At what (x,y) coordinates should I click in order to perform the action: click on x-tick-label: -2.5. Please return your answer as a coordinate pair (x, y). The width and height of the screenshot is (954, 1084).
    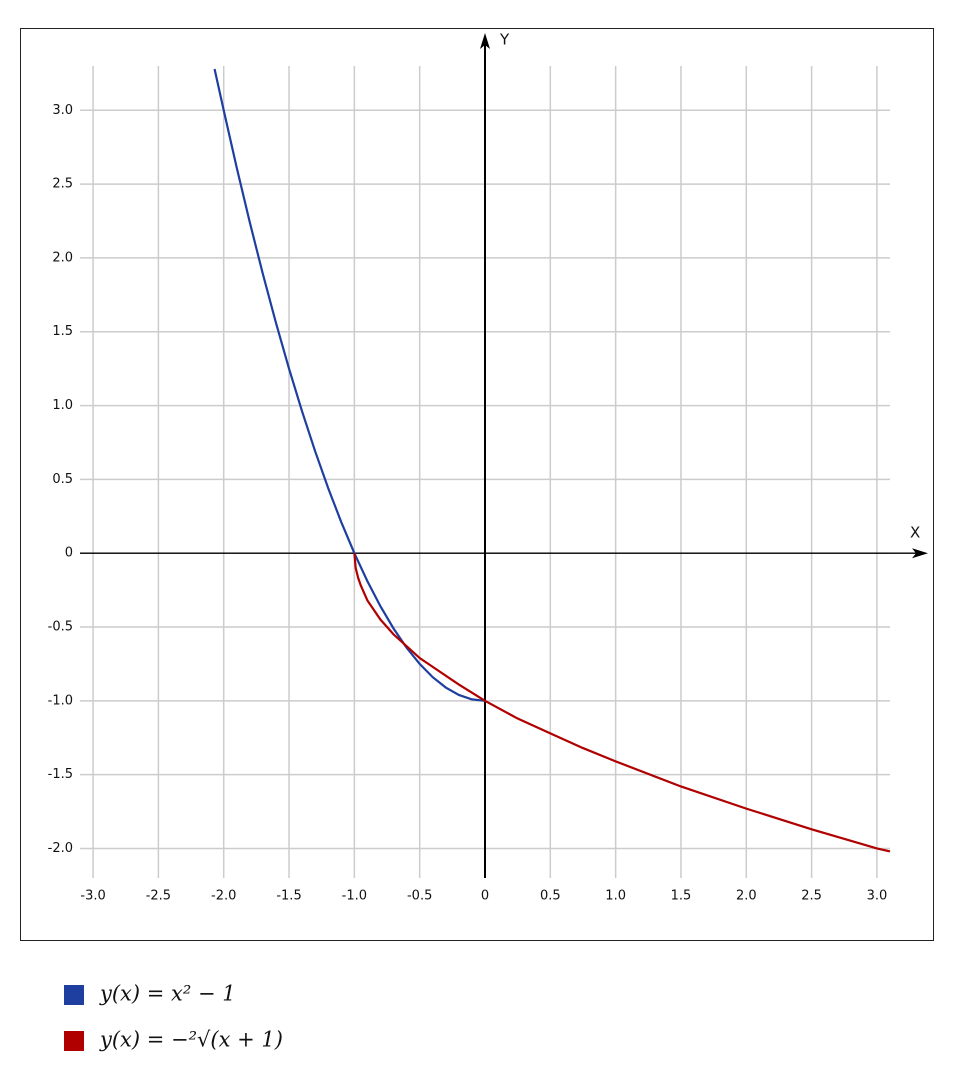
    Looking at the image, I should click on (158, 896).